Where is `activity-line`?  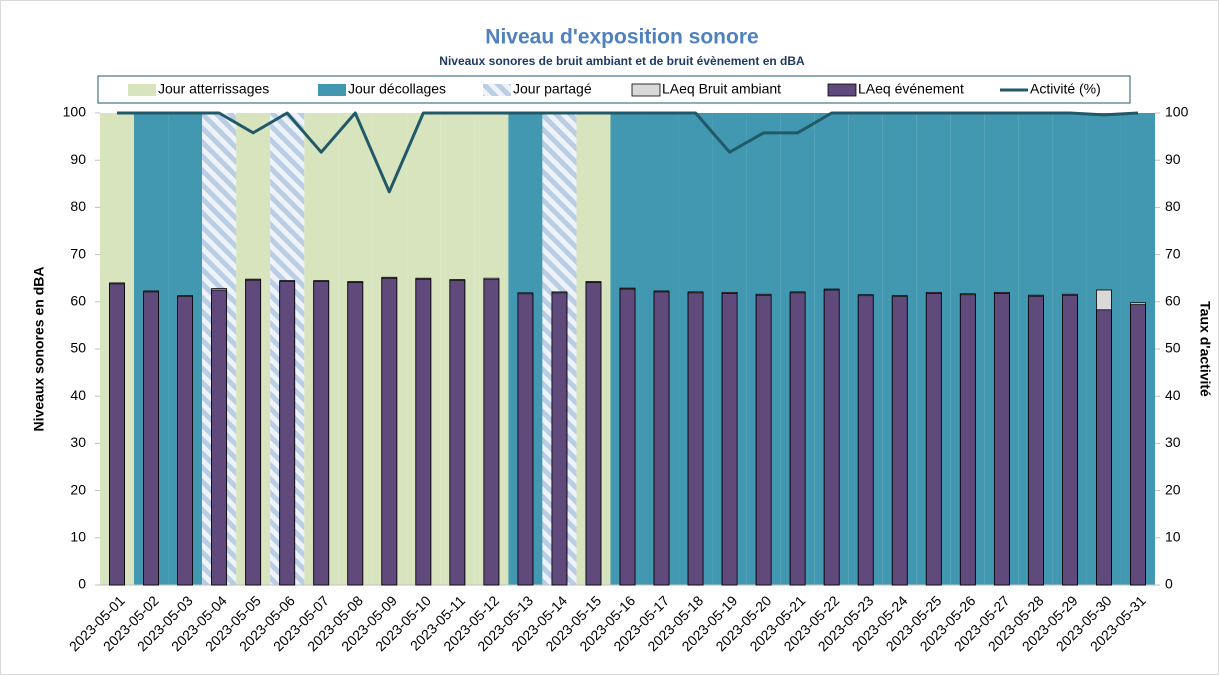 activity-line is located at coordinates (628, 152).